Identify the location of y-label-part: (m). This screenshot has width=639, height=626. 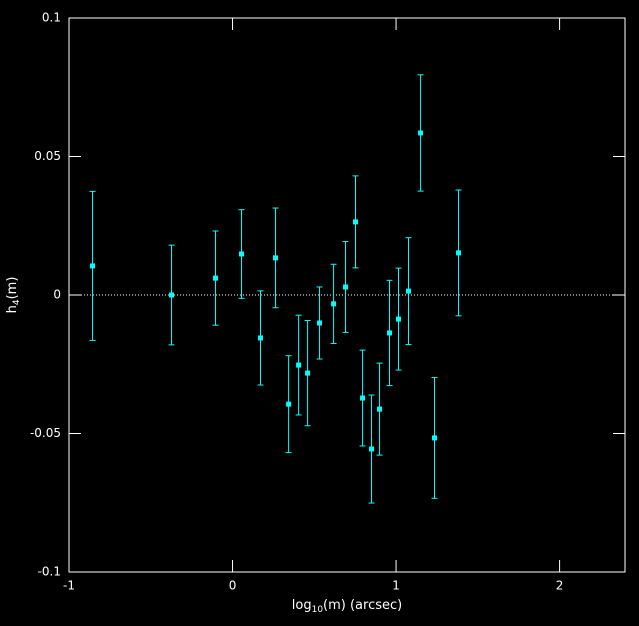
(12, 288).